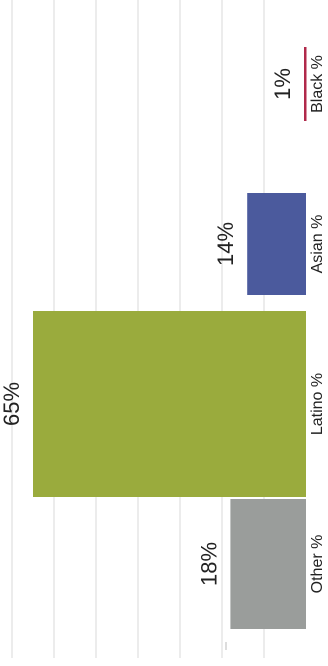  I want to click on value-label: 65%, so click(12, 404).